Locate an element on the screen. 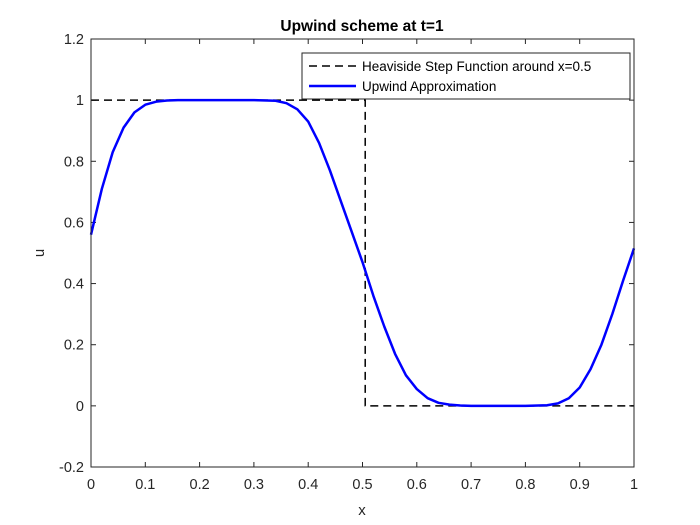 Image resolution: width=700 pixels, height=525 pixels. legend-entry-label: Heaviside Step Function around x=0.5 is located at coordinates (476, 66).